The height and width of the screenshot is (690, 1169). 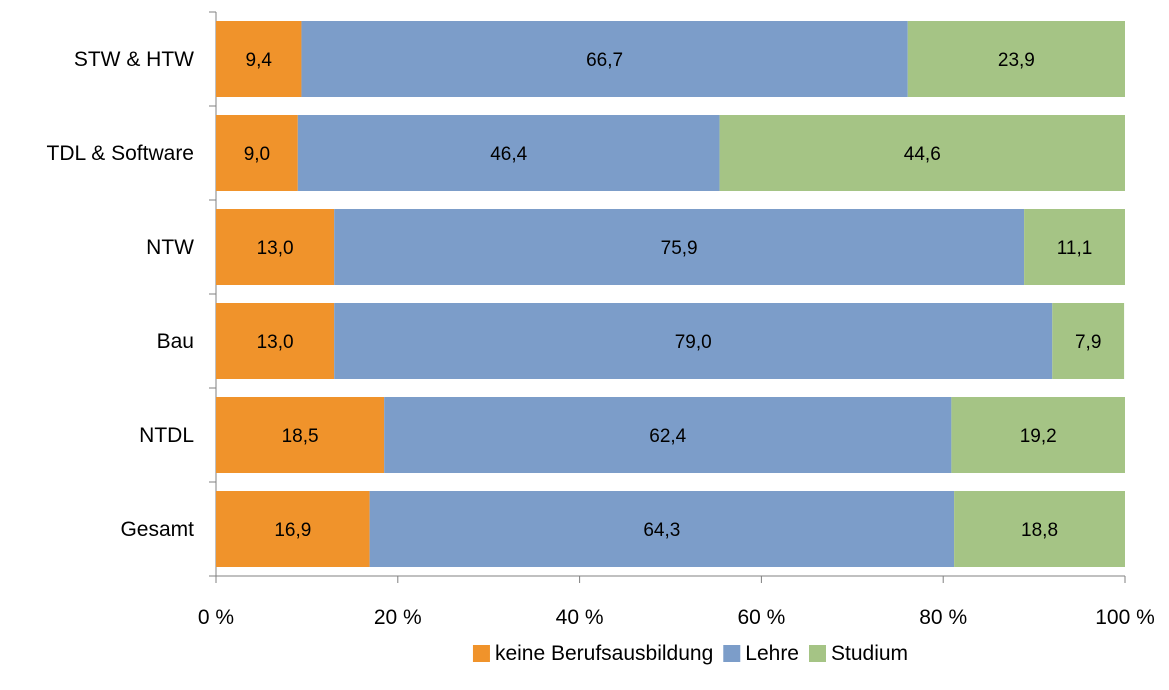 I want to click on category-label: Bau, so click(x=175, y=341).